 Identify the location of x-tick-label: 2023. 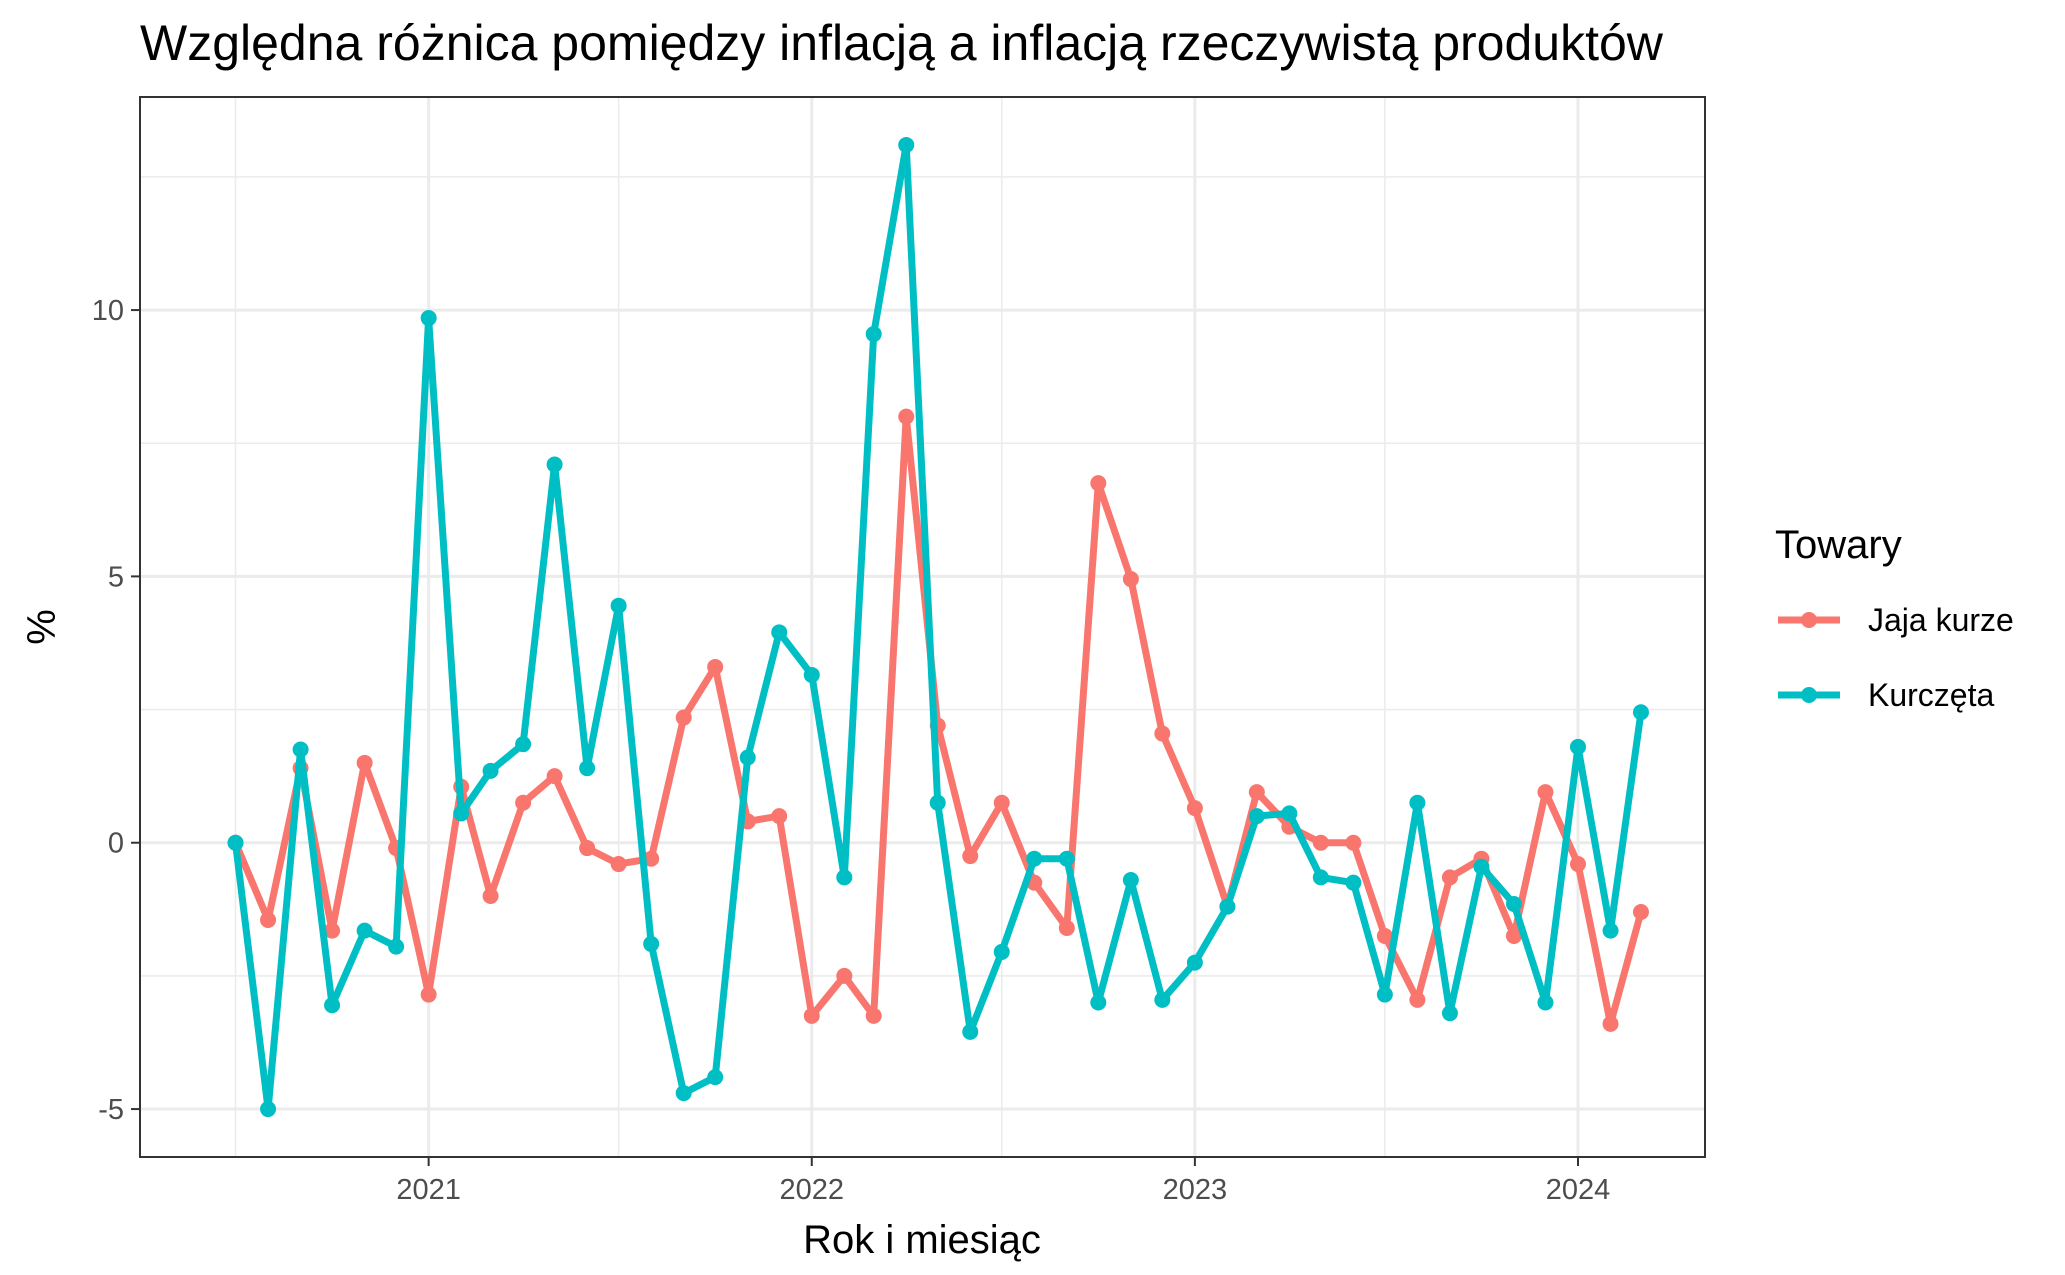
(1195, 1190).